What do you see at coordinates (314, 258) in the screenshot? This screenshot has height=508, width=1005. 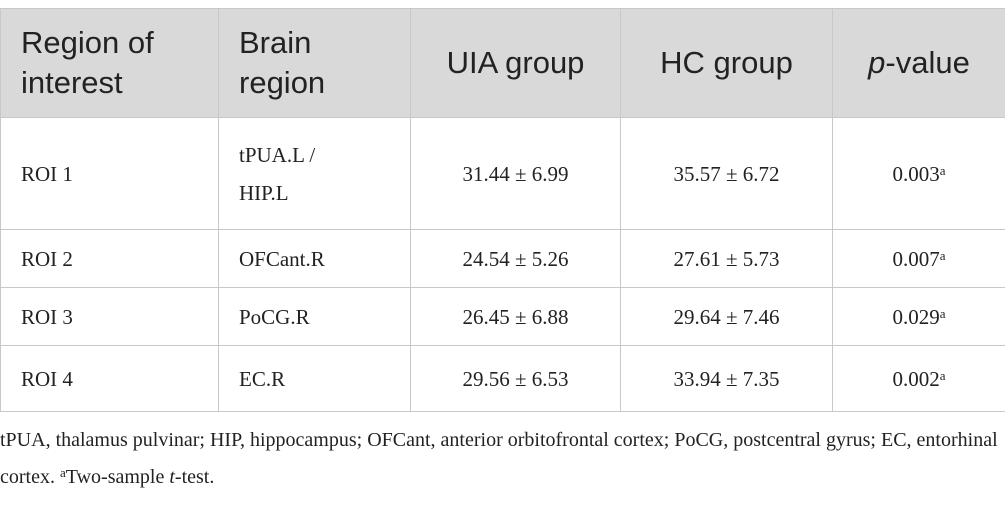 I see `region-cell: OFCant.R` at bounding box center [314, 258].